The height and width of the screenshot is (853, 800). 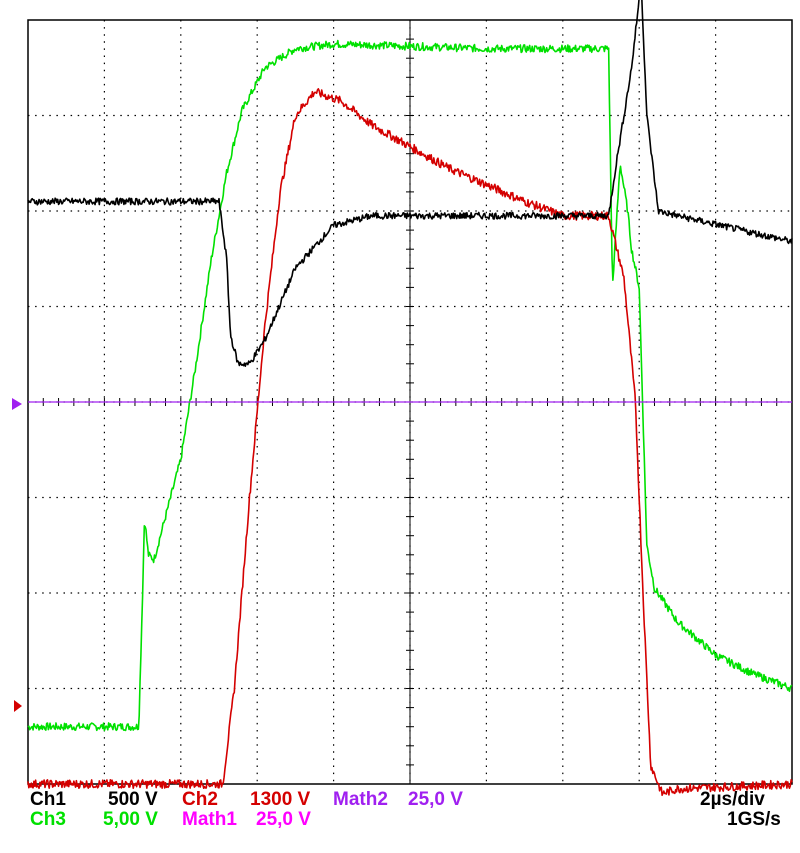 I want to click on ch2-label: Ch2, so click(x=200, y=799).